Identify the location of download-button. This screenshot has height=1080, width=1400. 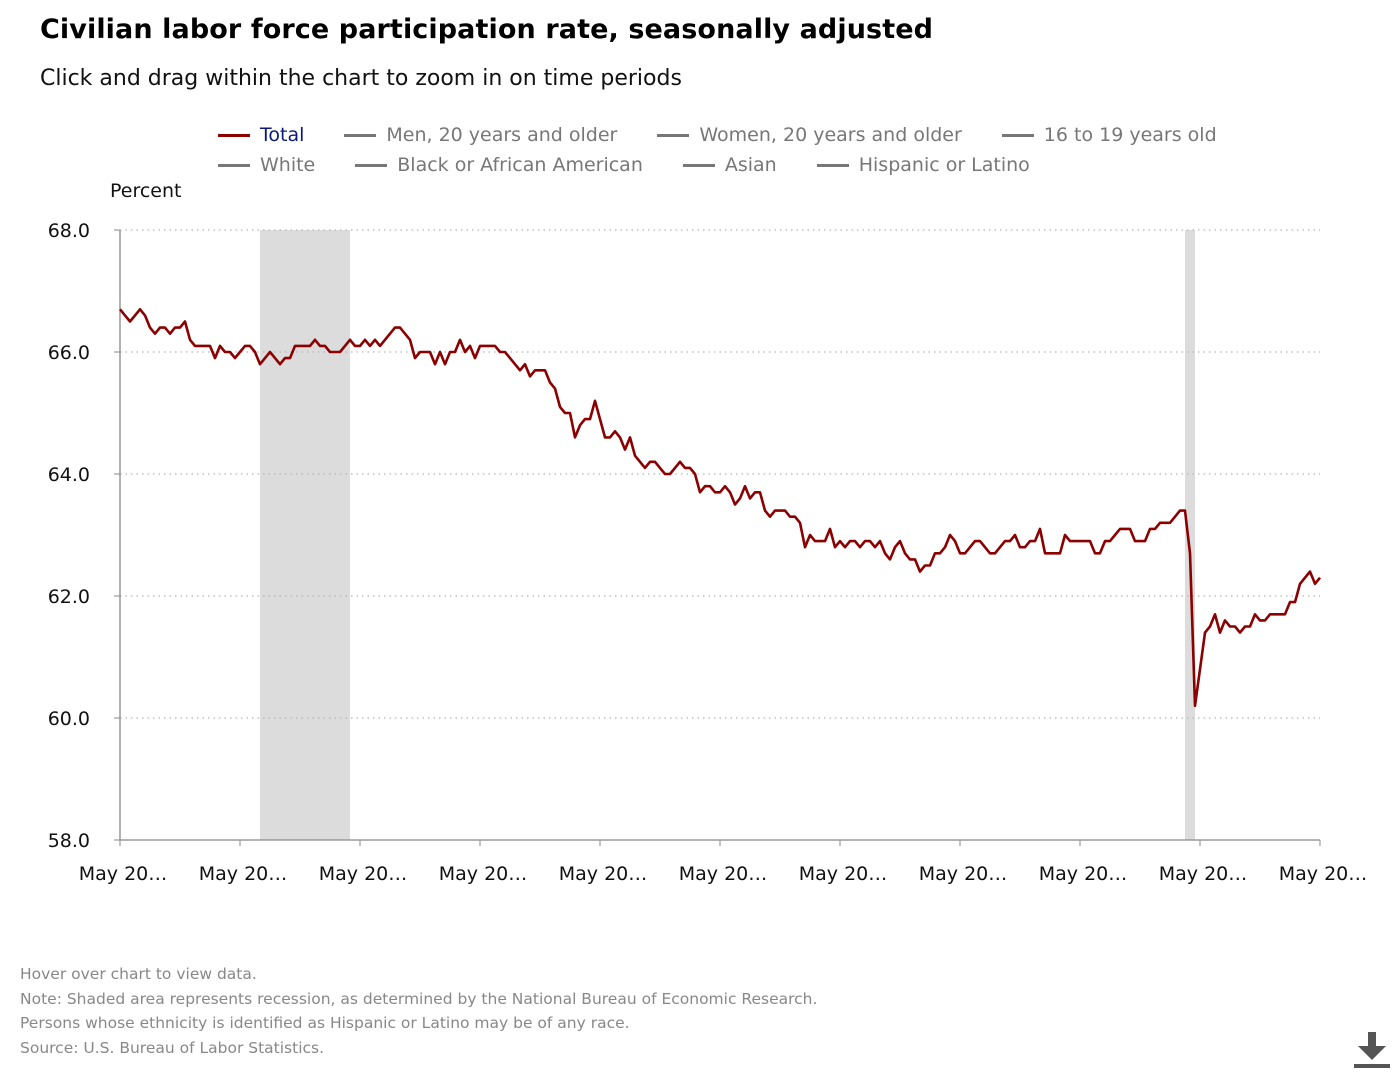
(1372, 1050).